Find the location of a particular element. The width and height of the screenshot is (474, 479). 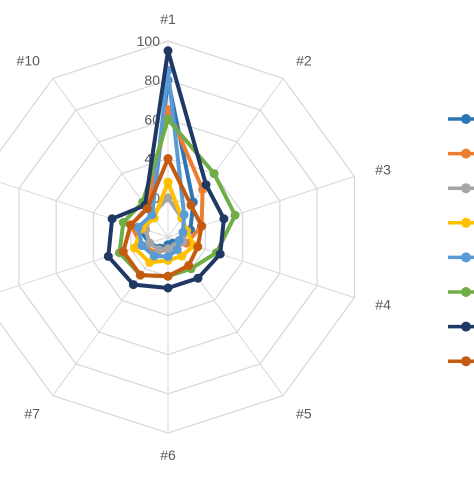

legend is located at coordinates (461, 240).